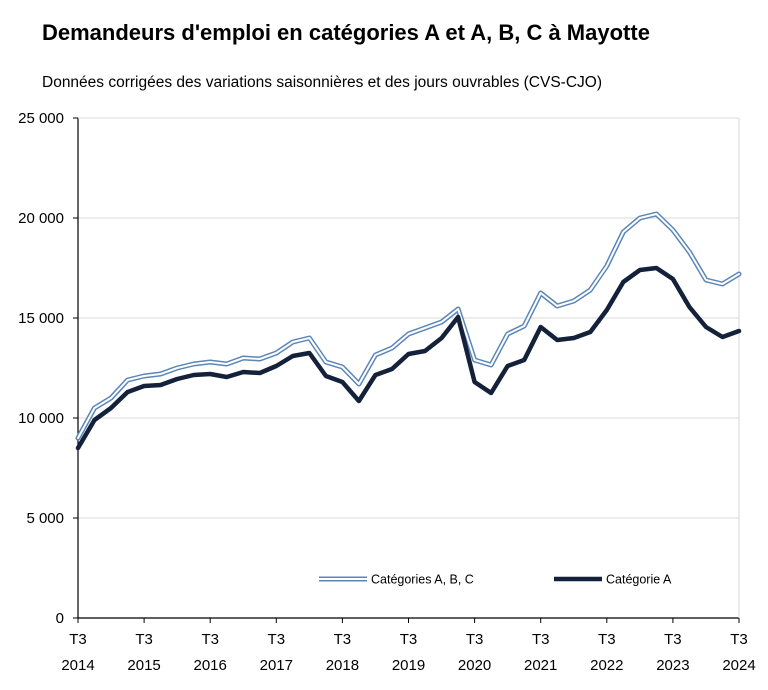 This screenshot has height=690, width=768. I want to click on x-tick-year: 2014, so click(77, 665).